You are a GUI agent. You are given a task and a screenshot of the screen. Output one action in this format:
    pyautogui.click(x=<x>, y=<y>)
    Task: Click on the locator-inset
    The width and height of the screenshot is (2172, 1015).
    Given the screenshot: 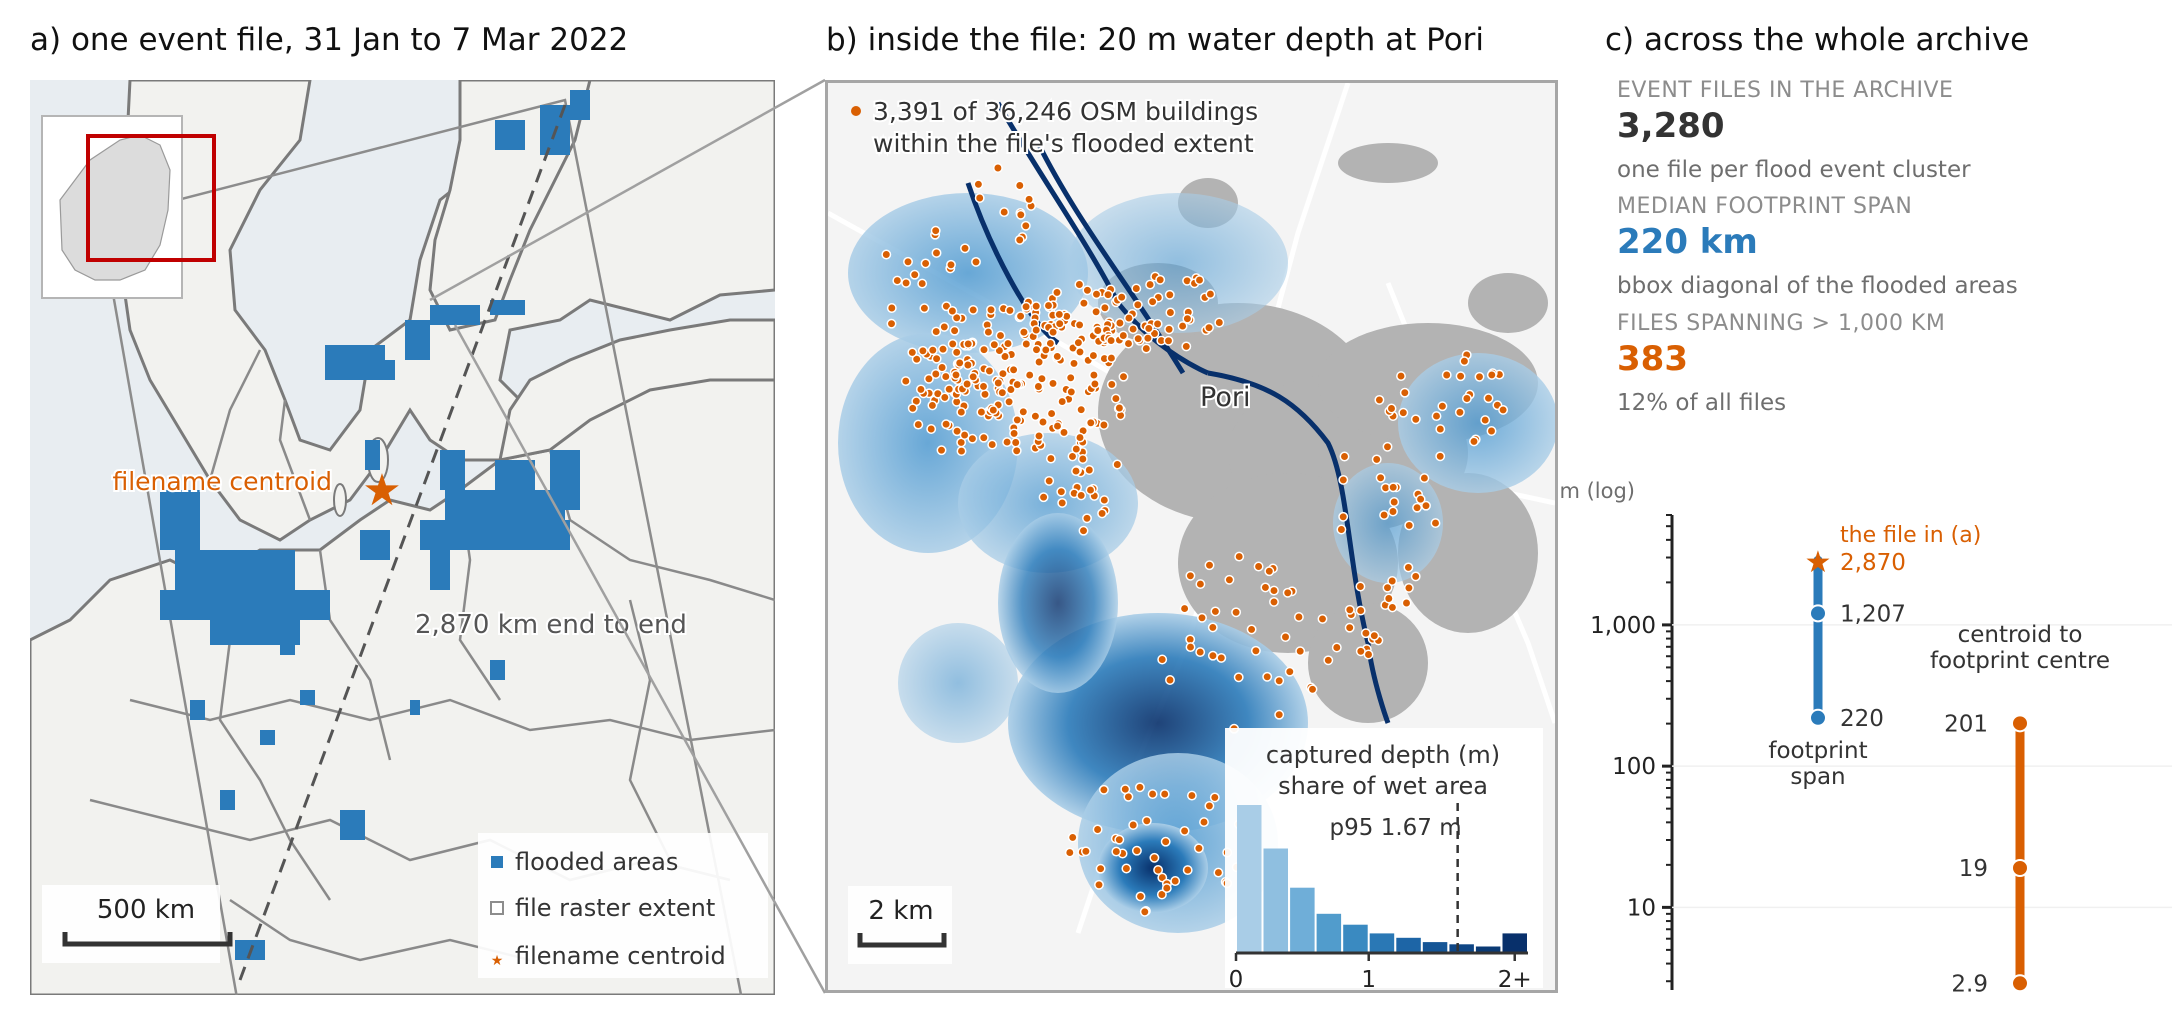 What is the action you would take?
    pyautogui.click(x=128, y=207)
    